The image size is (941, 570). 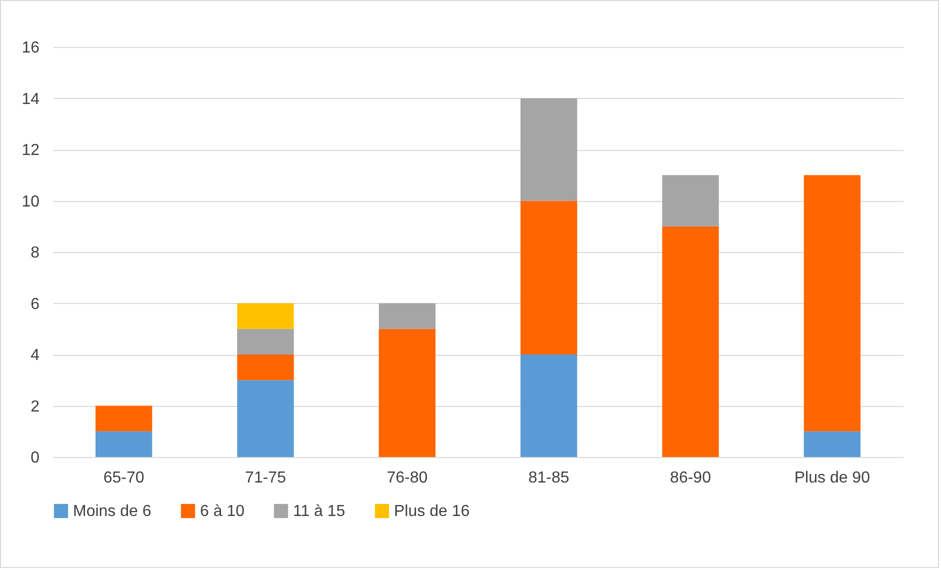 What do you see at coordinates (35, 355) in the screenshot?
I see `y-tick-label: 4` at bounding box center [35, 355].